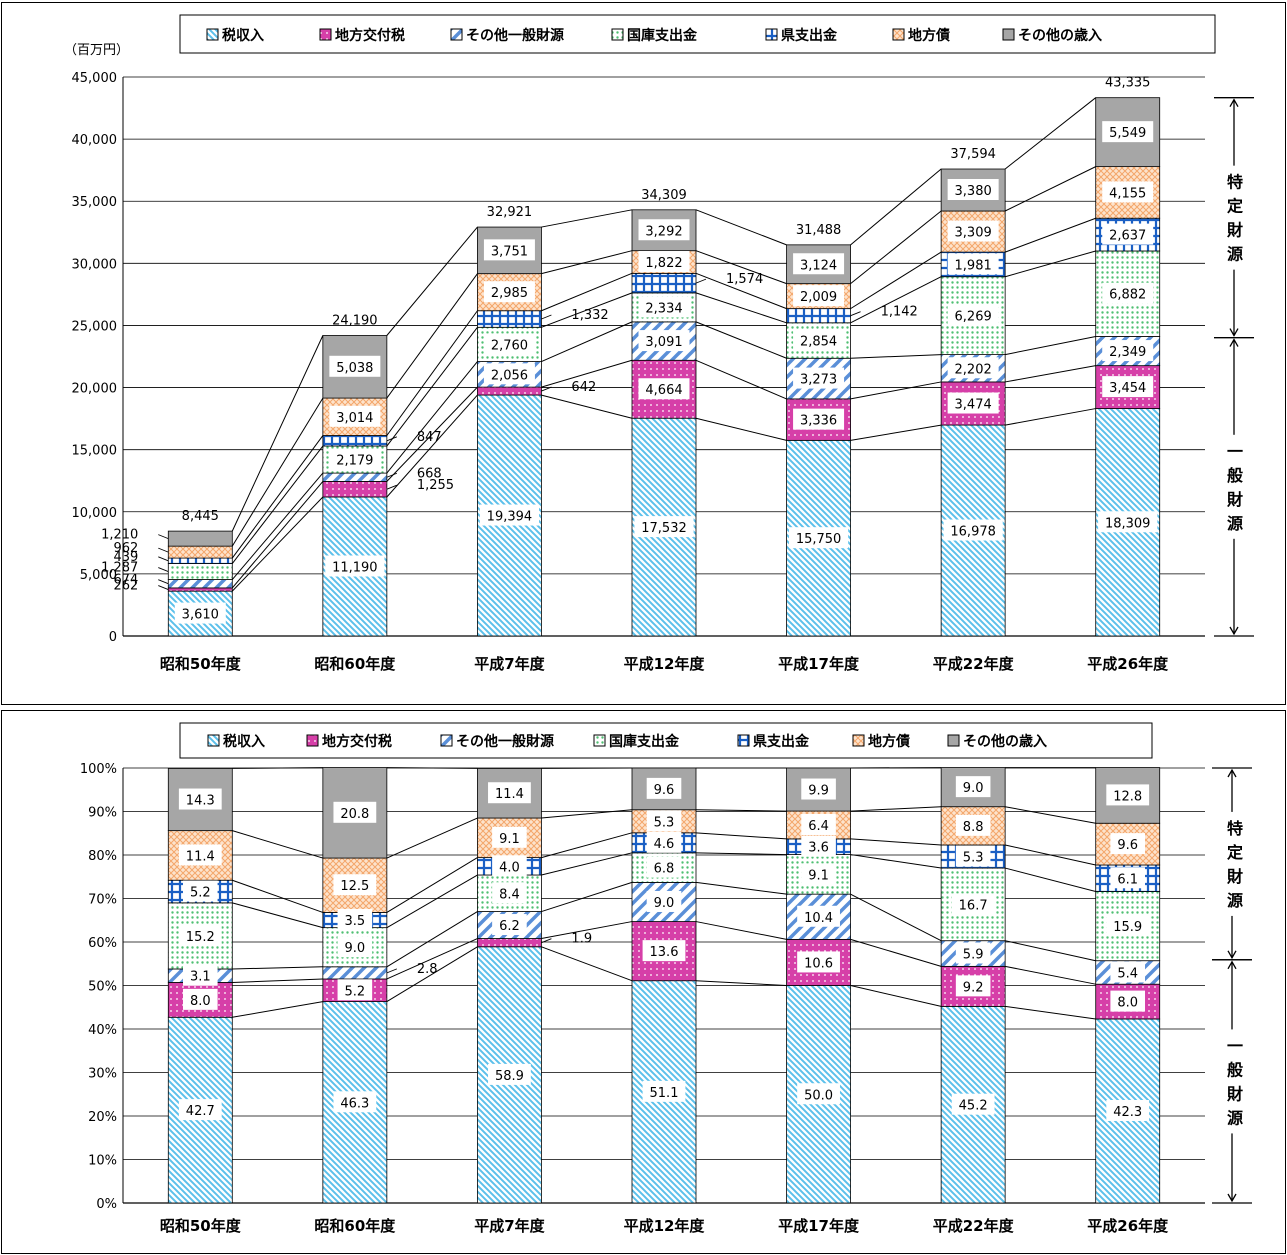  Describe the element at coordinates (664, 952) in the screenshot. I see `value-label: 13.6` at that location.